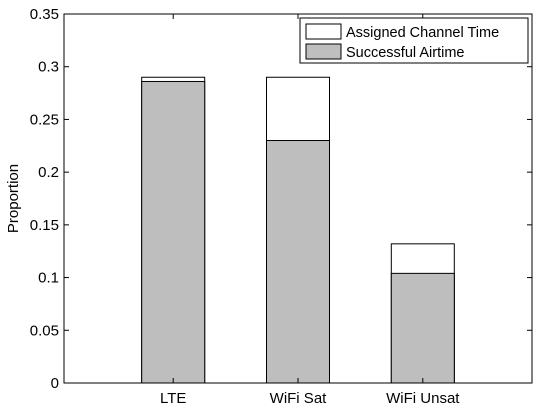  What do you see at coordinates (13, 198) in the screenshot?
I see `y-axis-label: Proportion` at bounding box center [13, 198].